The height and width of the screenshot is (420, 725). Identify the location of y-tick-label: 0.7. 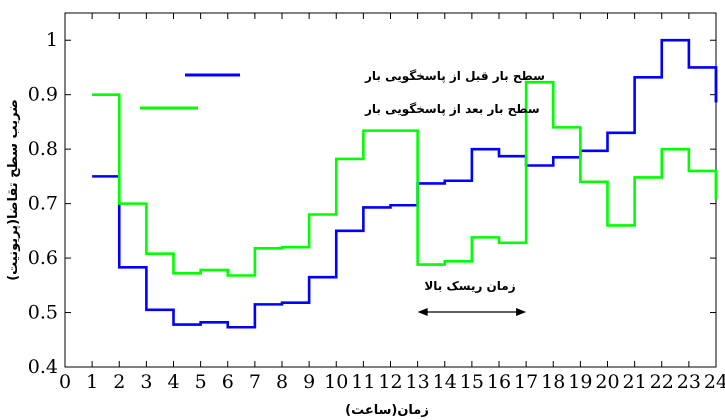
(43, 204).